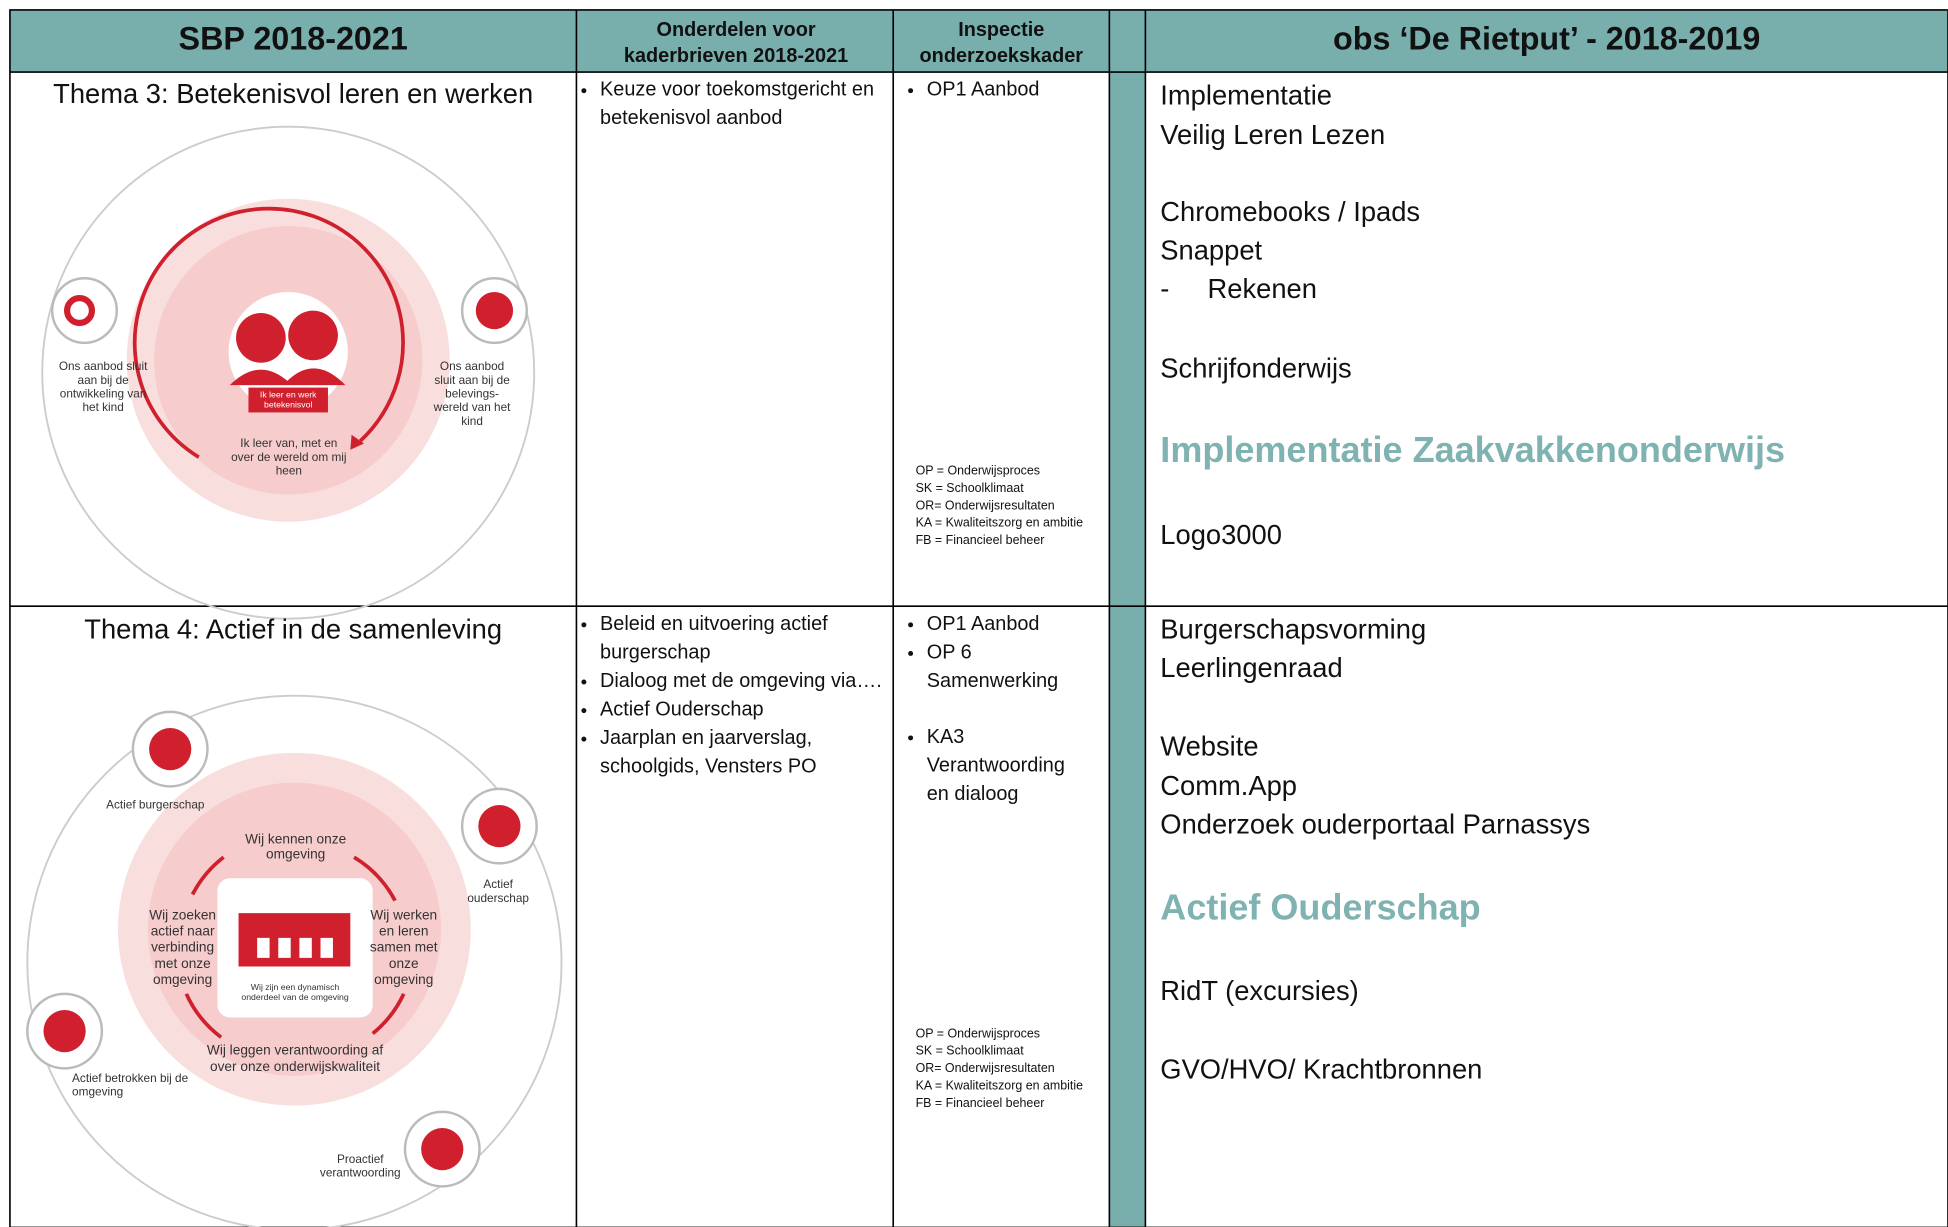  I want to click on plan-item: Logo3000, so click(1221, 535).